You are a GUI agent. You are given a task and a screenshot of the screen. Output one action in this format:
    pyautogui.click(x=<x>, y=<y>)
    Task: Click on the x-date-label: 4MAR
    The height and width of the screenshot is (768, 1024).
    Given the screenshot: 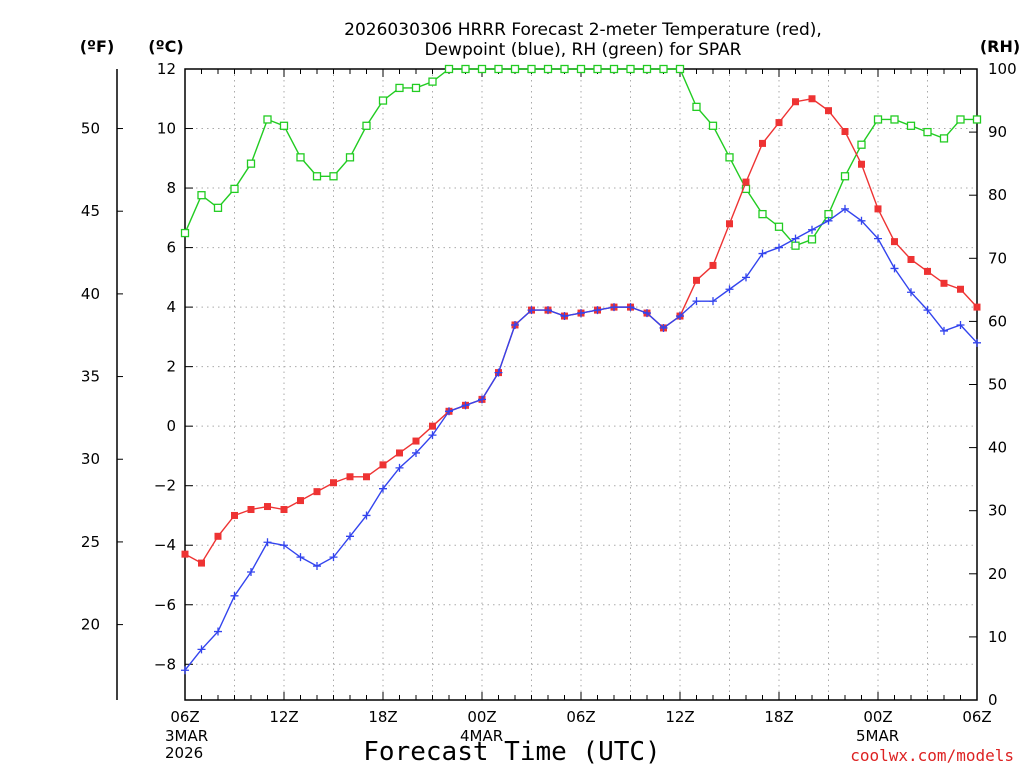 What is the action you would take?
    pyautogui.click(x=481, y=736)
    